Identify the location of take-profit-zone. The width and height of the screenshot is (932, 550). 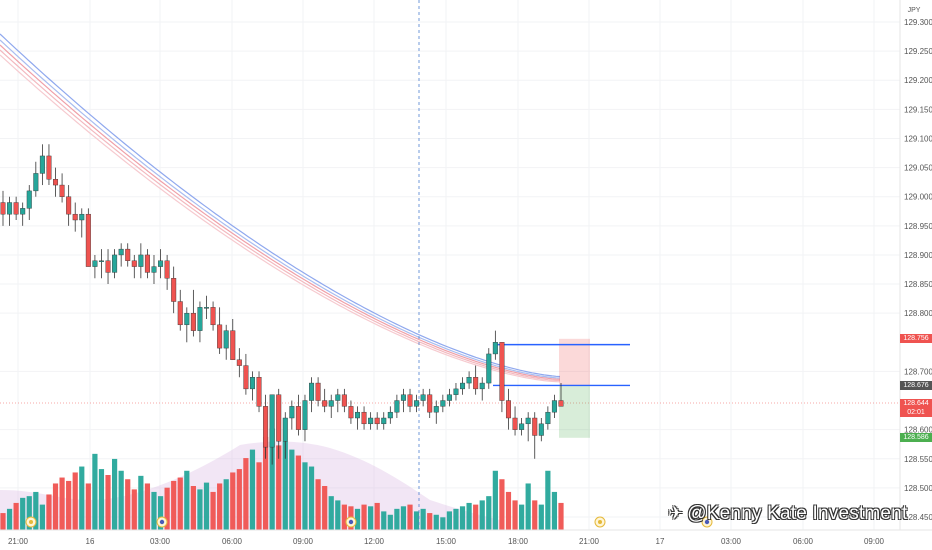
(574, 411).